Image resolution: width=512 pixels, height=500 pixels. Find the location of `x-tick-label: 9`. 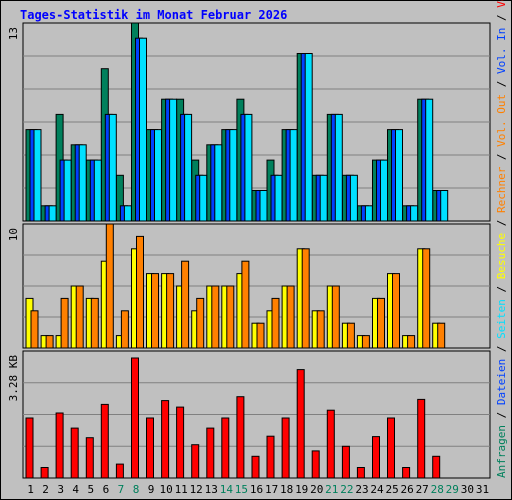

x-tick-label: 9 is located at coordinates (151, 489).